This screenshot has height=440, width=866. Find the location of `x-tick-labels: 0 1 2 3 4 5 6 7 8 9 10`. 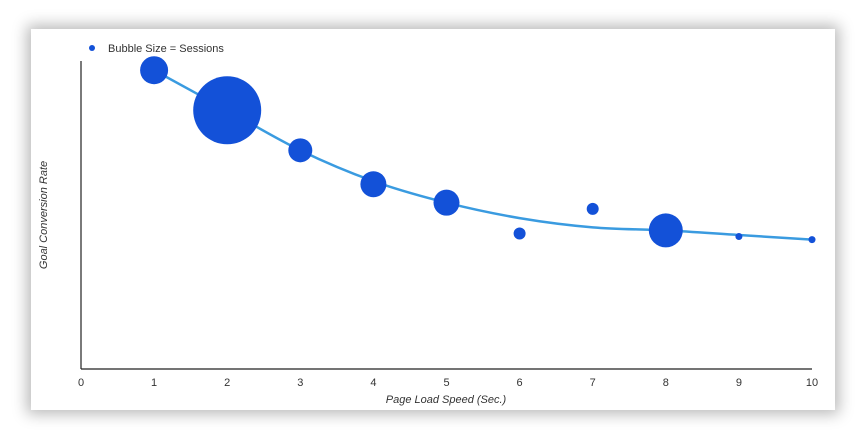

x-tick-labels: 0 1 2 3 4 5 6 7 8 9 10 is located at coordinates (448, 383).